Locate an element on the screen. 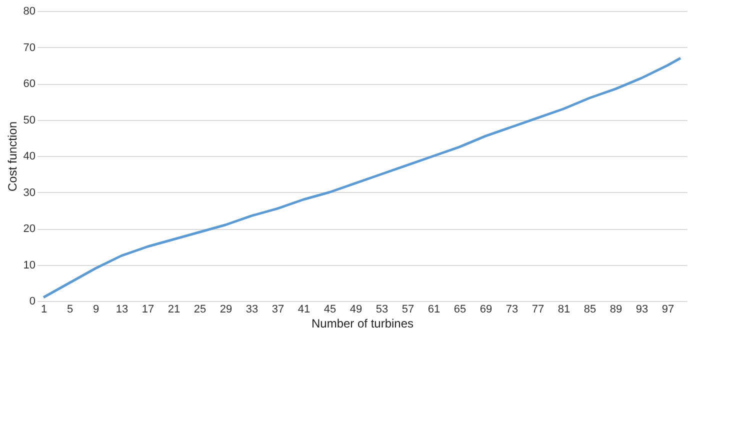  x-tick-label: 57 is located at coordinates (408, 310).